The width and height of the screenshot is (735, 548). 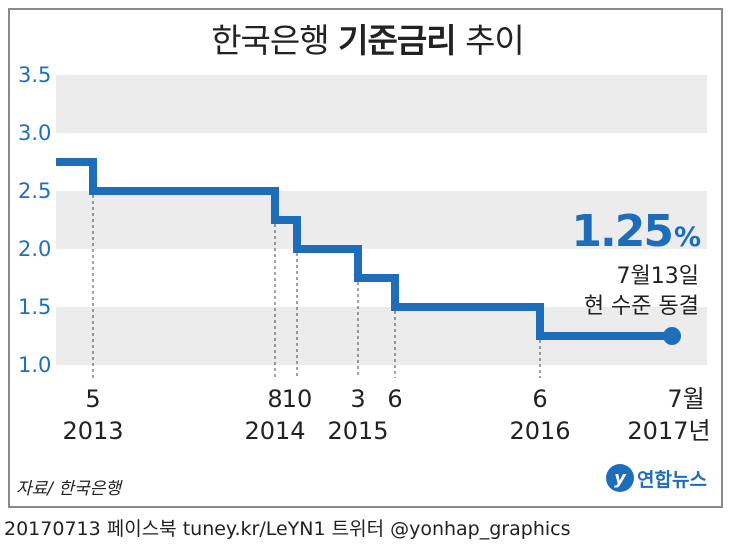 What do you see at coordinates (685, 399) in the screenshot?
I see `x-month-label: 7월` at bounding box center [685, 399].